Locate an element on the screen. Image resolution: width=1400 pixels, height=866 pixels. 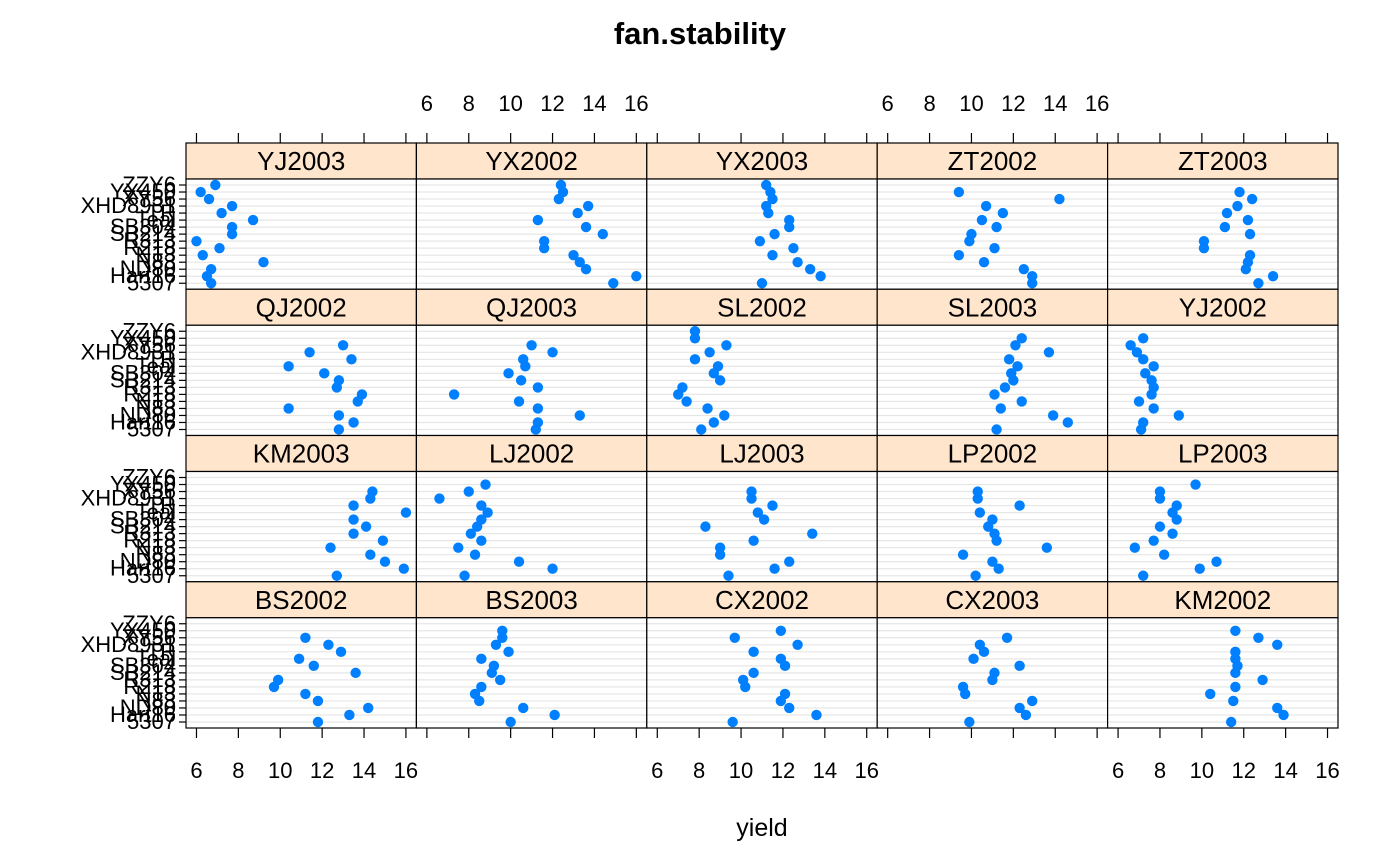
x-tick-label-top: 12 is located at coordinates (552, 103).